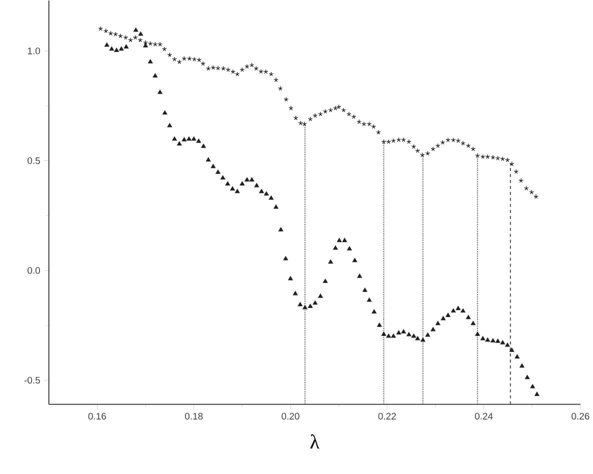  What do you see at coordinates (34, 160) in the screenshot?
I see `y-tick-label: 0.5` at bounding box center [34, 160].